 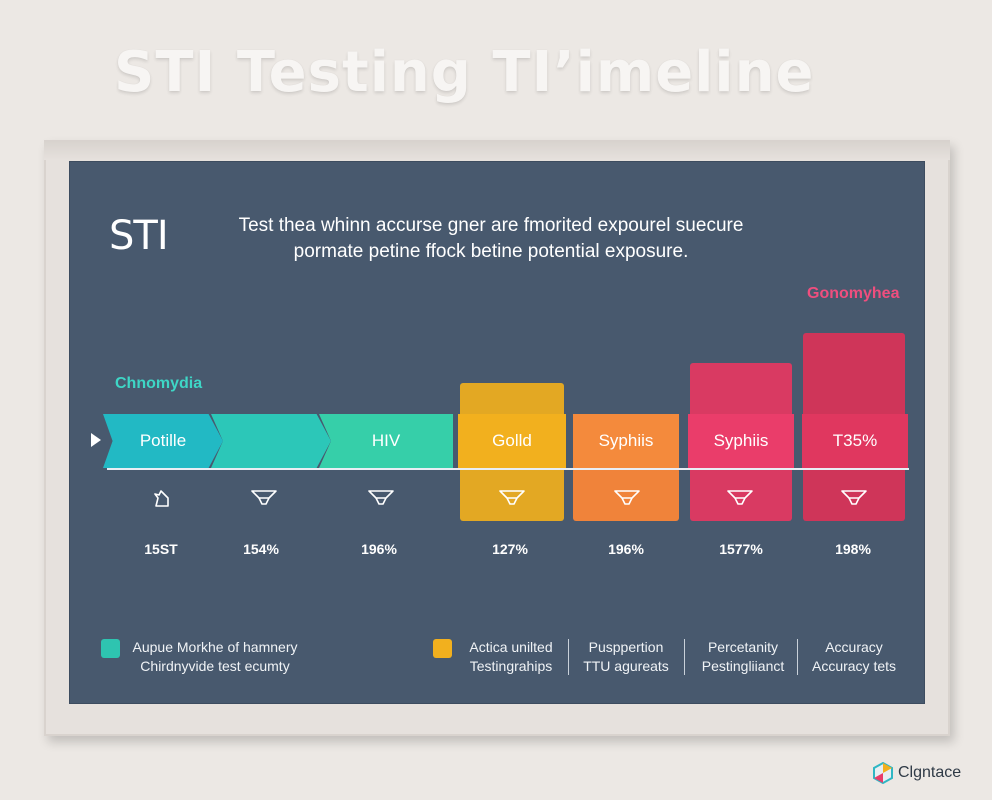 What do you see at coordinates (497, 150) in the screenshot?
I see `frame-bevel` at bounding box center [497, 150].